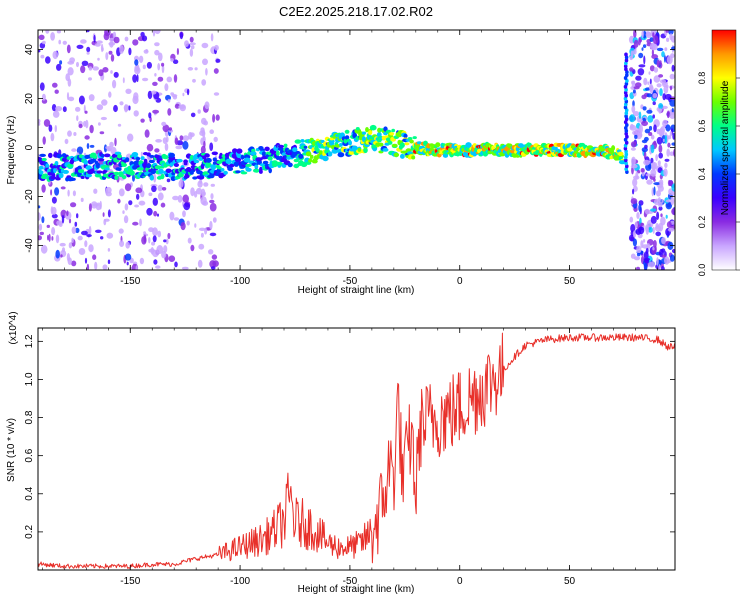 This screenshot has width=750, height=605. I want to click on colorbar-ticks: 0.0 0.2 0.4 0.6 0.8, so click(718, 174).